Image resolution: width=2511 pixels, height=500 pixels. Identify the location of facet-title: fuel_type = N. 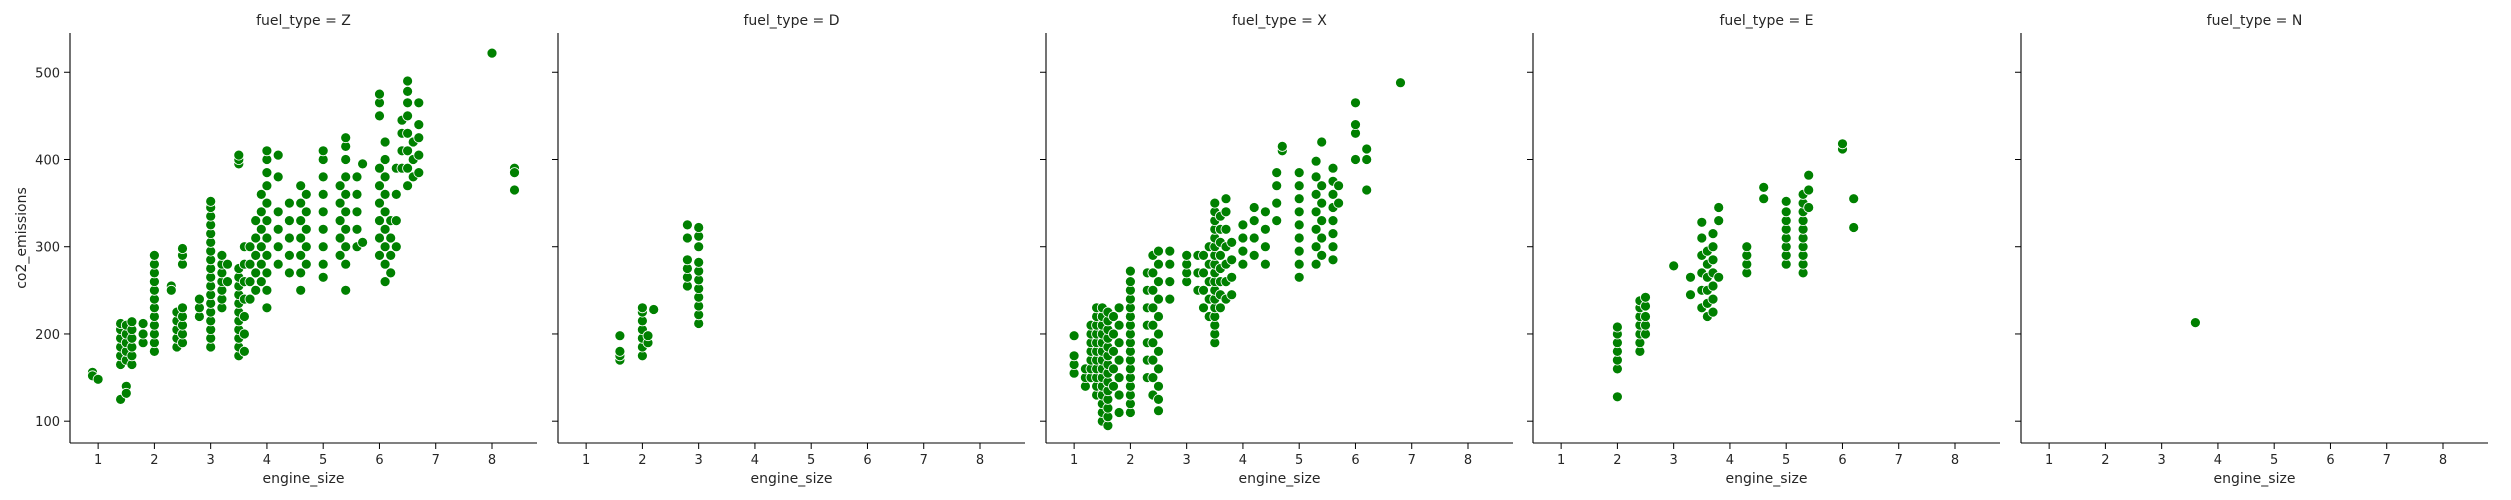
(2255, 21).